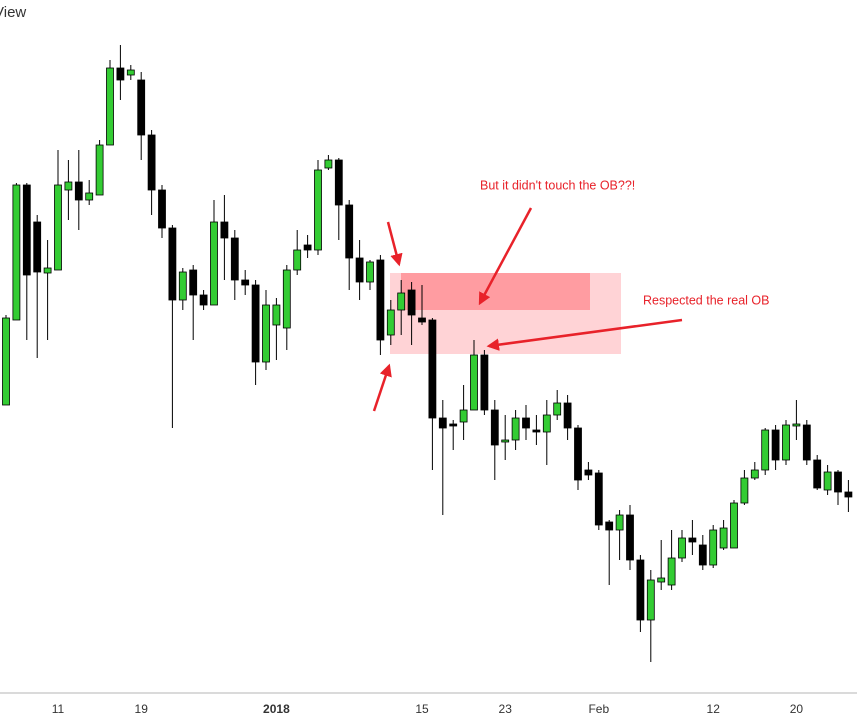 The height and width of the screenshot is (726, 857). What do you see at coordinates (714, 709) in the screenshot?
I see `x-tick-label: 12` at bounding box center [714, 709].